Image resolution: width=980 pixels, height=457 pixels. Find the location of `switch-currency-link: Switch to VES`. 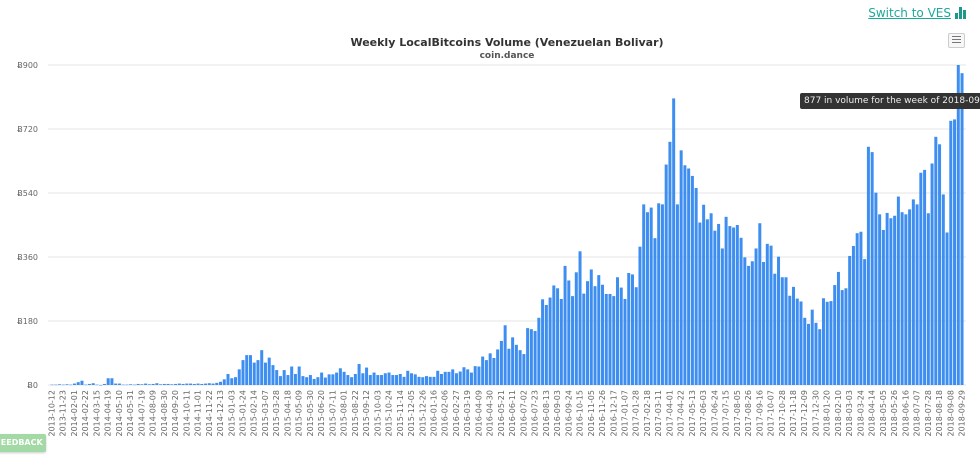

switch-currency-link: Switch to VES is located at coordinates (917, 13).